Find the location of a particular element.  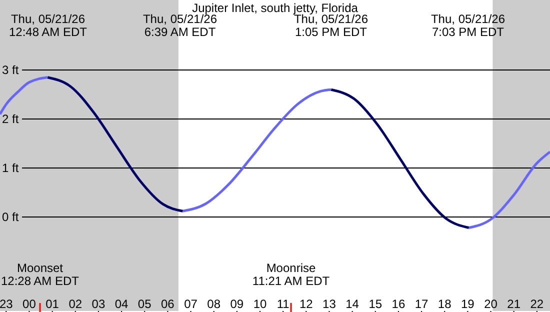

x-tick-label: 17 is located at coordinates (421, 304).